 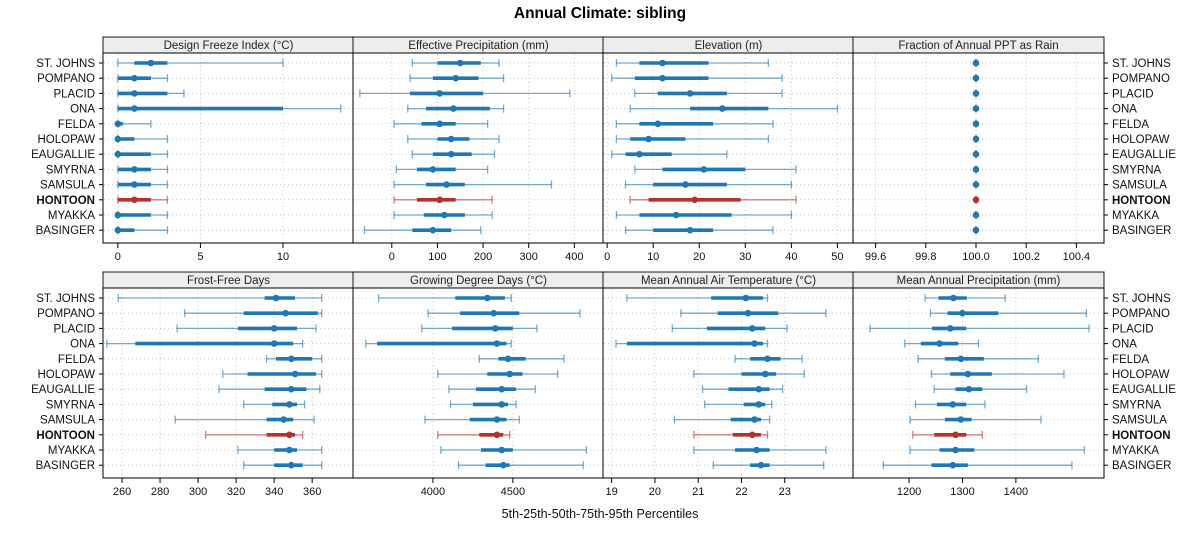 What do you see at coordinates (74, 94) in the screenshot?
I see `station-label-left: PLACID` at bounding box center [74, 94].